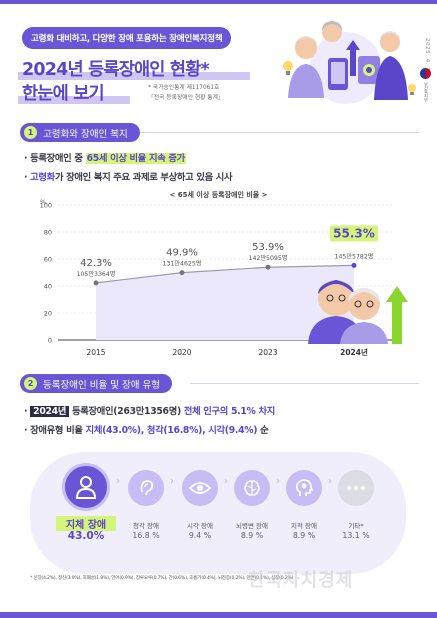 This screenshot has width=437, height=618. I want to click on y-axis-unit: %, so click(43, 202).